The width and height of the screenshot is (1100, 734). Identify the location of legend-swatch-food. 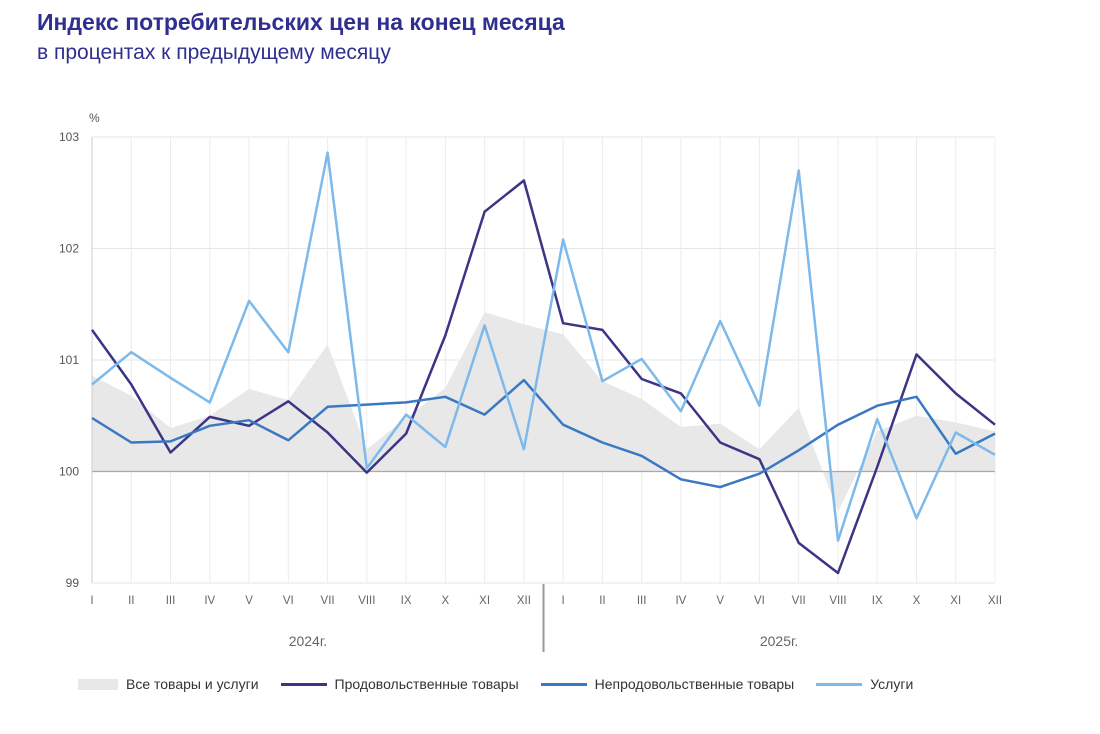
(303, 684).